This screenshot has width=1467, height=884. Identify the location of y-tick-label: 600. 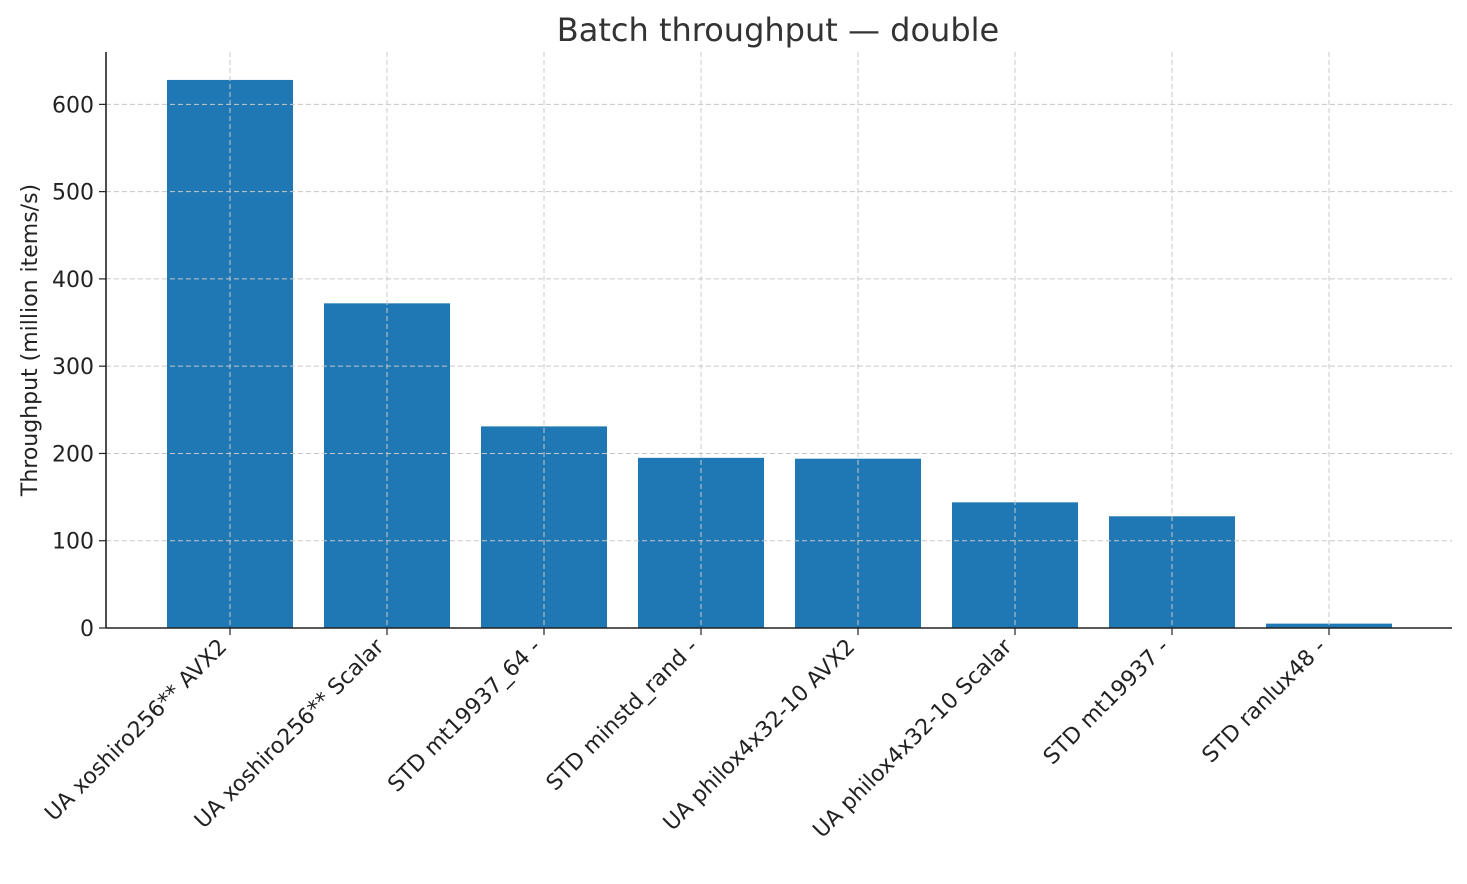
(73, 105).